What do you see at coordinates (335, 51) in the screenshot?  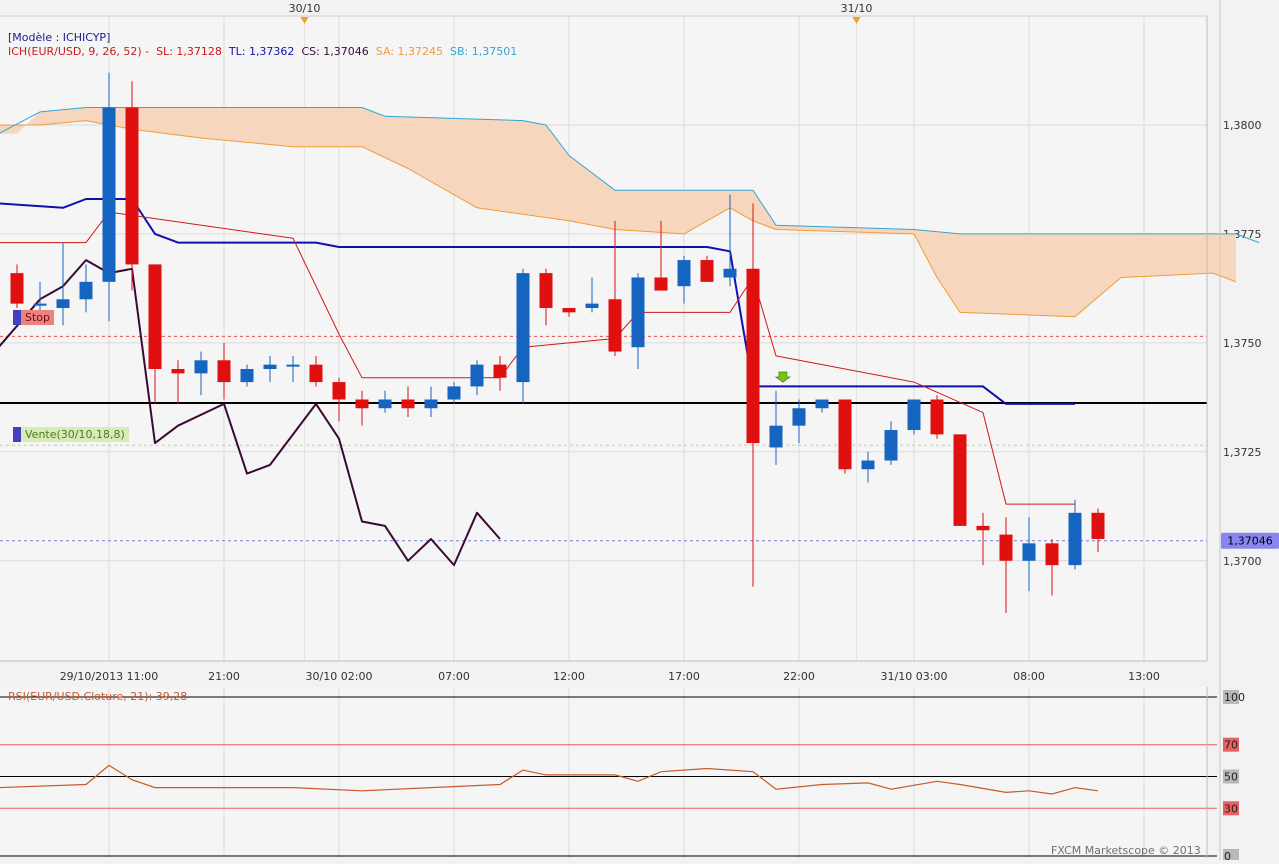 I see `cs-label: CS: 1,37046` at bounding box center [335, 51].